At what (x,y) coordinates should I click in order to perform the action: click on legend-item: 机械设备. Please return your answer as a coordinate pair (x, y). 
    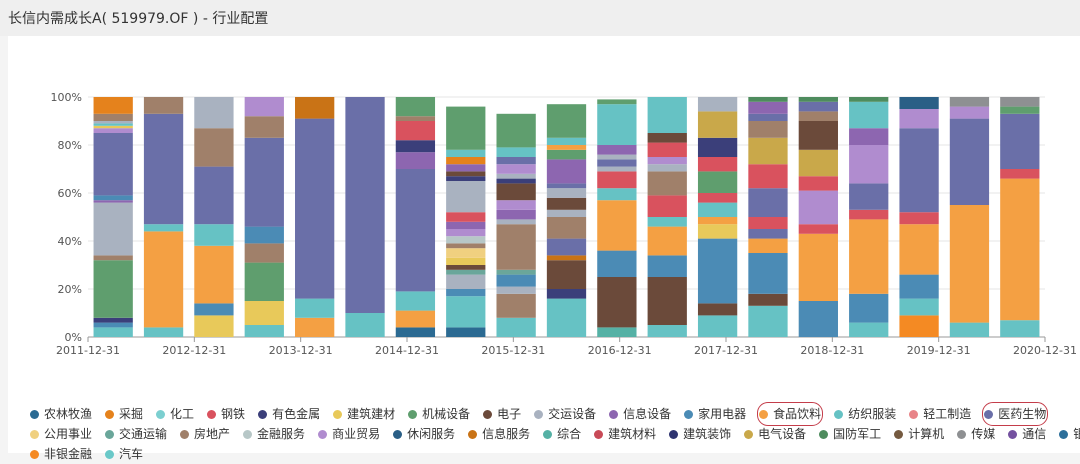
    Looking at the image, I should click on (439, 414).